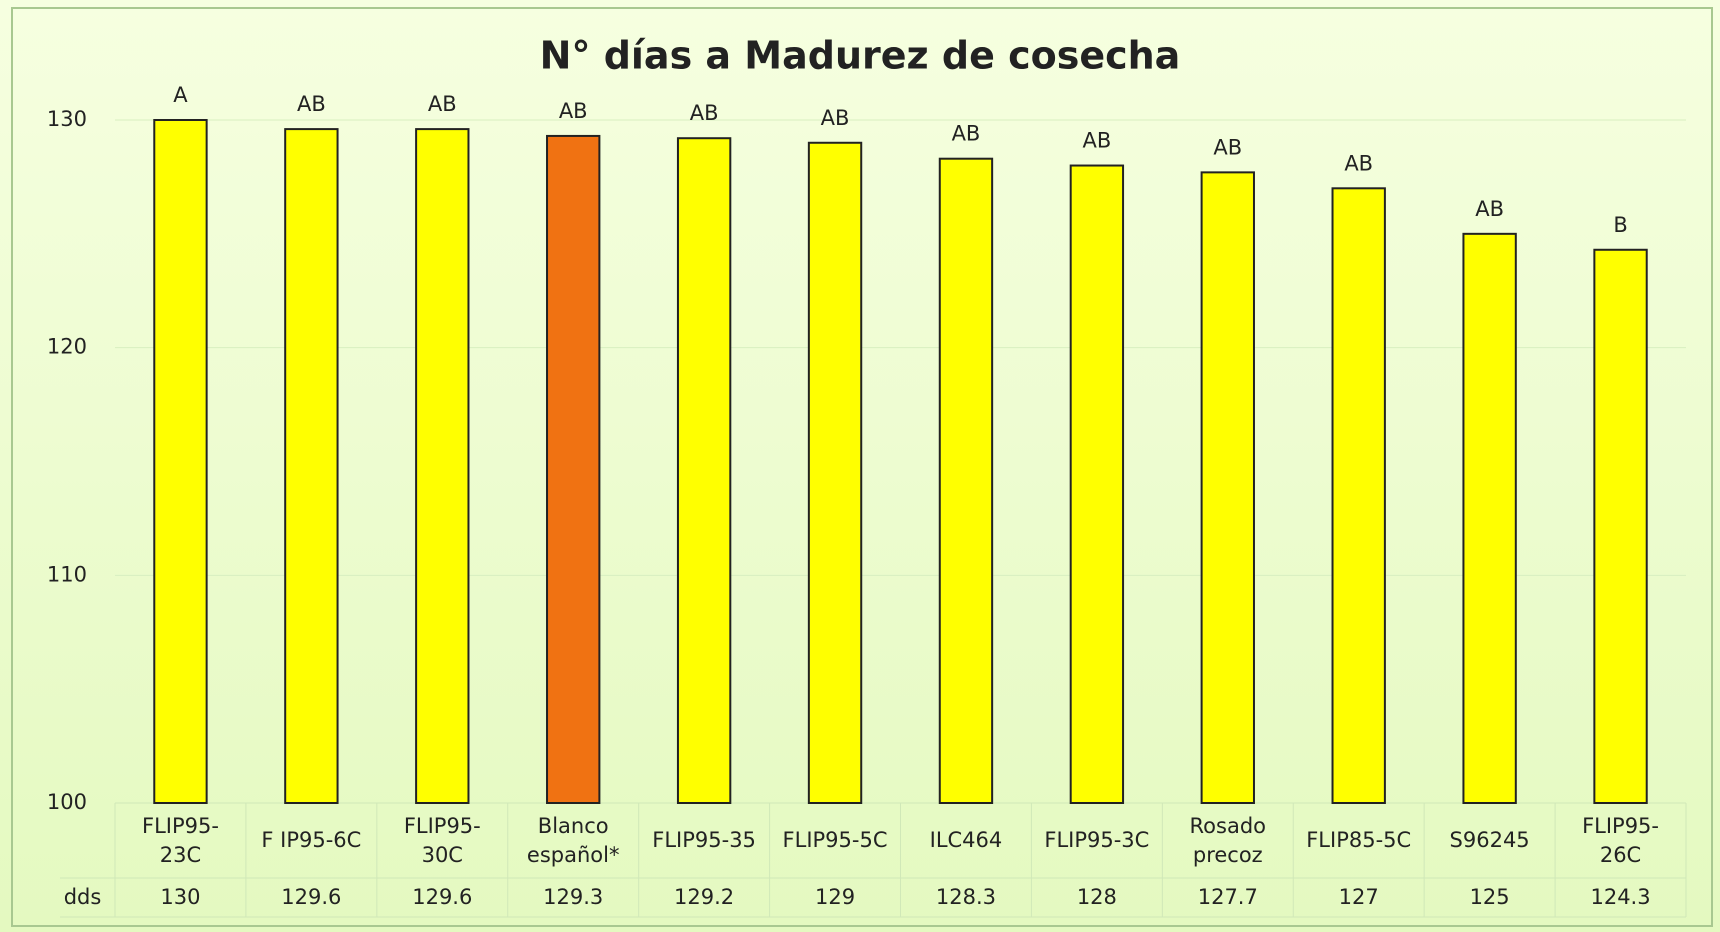 The image size is (1720, 932). What do you see at coordinates (573, 897) in the screenshot?
I see `table-value: 129.3` at bounding box center [573, 897].